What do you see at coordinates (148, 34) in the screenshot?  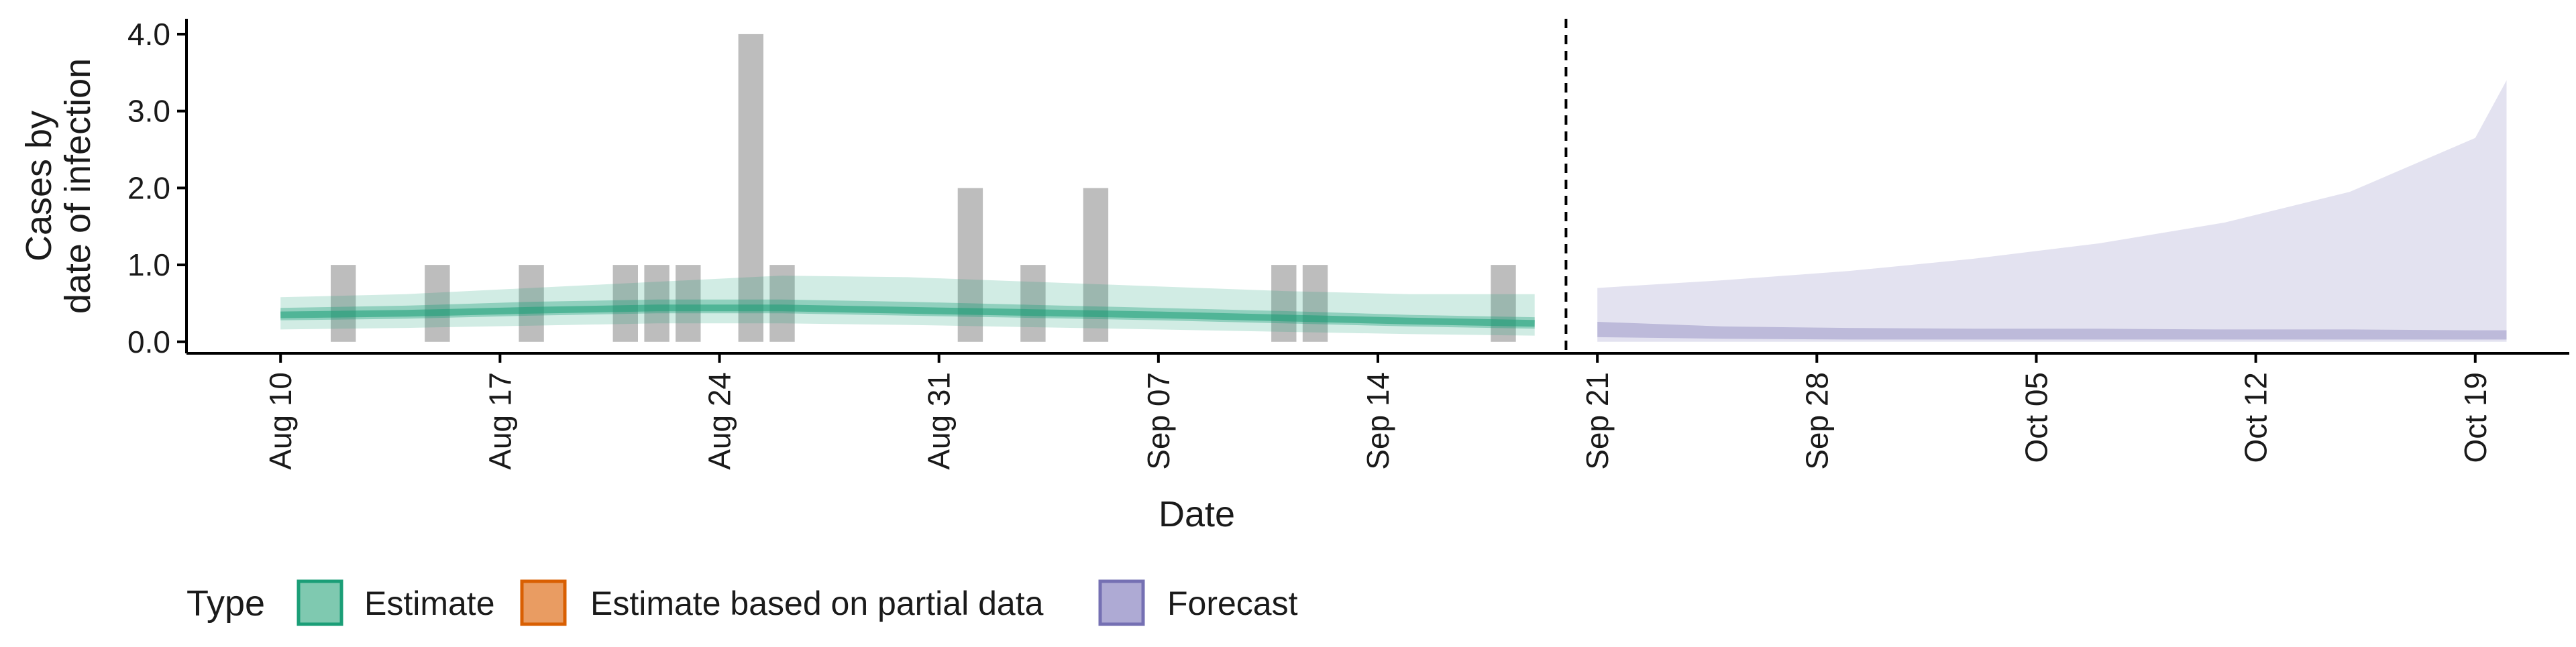 I see `y-tick-label-4: 4.0` at bounding box center [148, 34].